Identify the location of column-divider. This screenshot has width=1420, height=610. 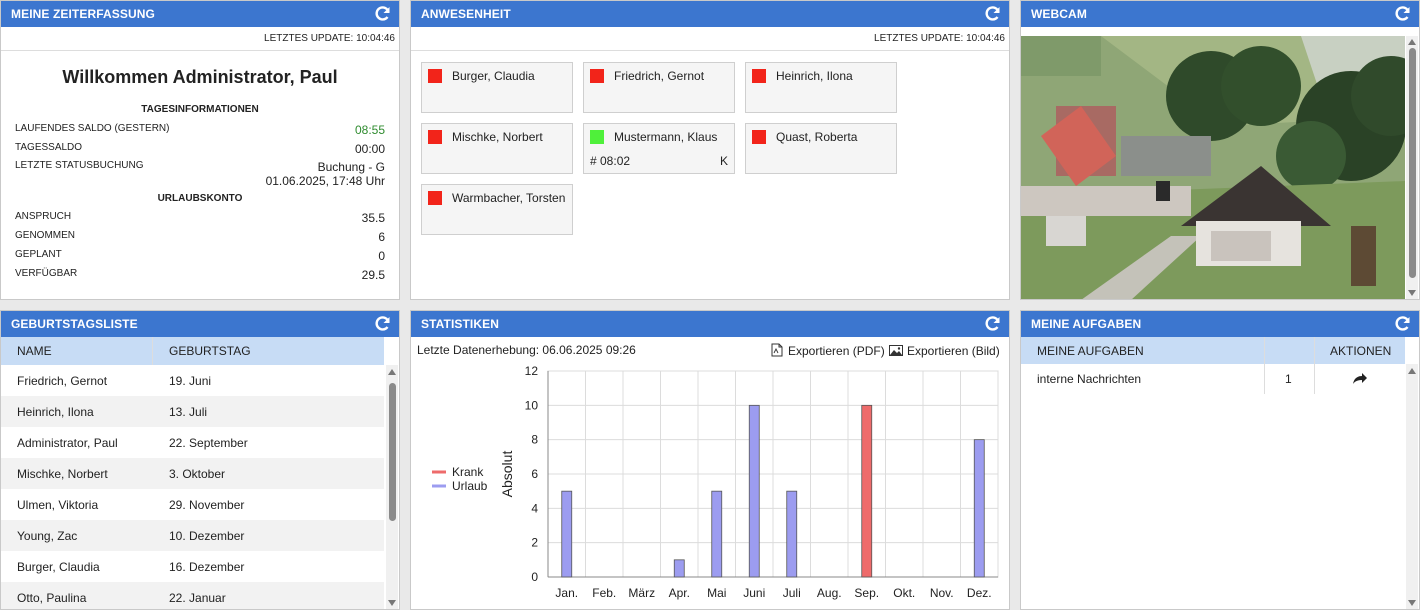
(1314, 365).